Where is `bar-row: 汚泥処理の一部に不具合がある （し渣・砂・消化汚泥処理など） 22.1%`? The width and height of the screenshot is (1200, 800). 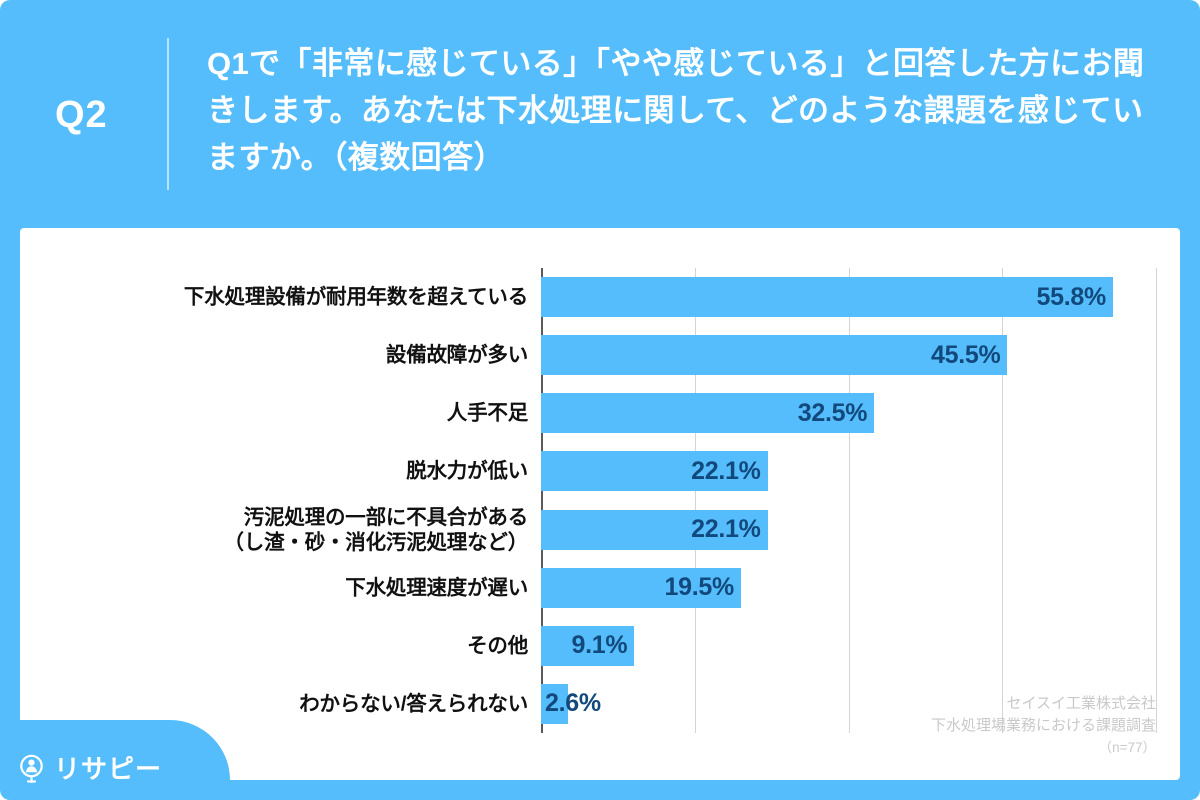 bar-row: 汚泥処理の一部に不具合がある （し渣・砂・消化汚泥処理など） 22.1% is located at coordinates (600, 530).